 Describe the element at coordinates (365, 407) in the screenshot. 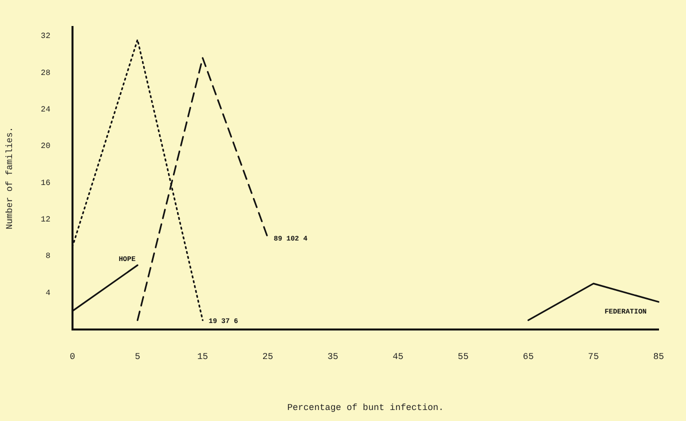

I see `x-axis-title: Percentage of bunt infection.` at that location.